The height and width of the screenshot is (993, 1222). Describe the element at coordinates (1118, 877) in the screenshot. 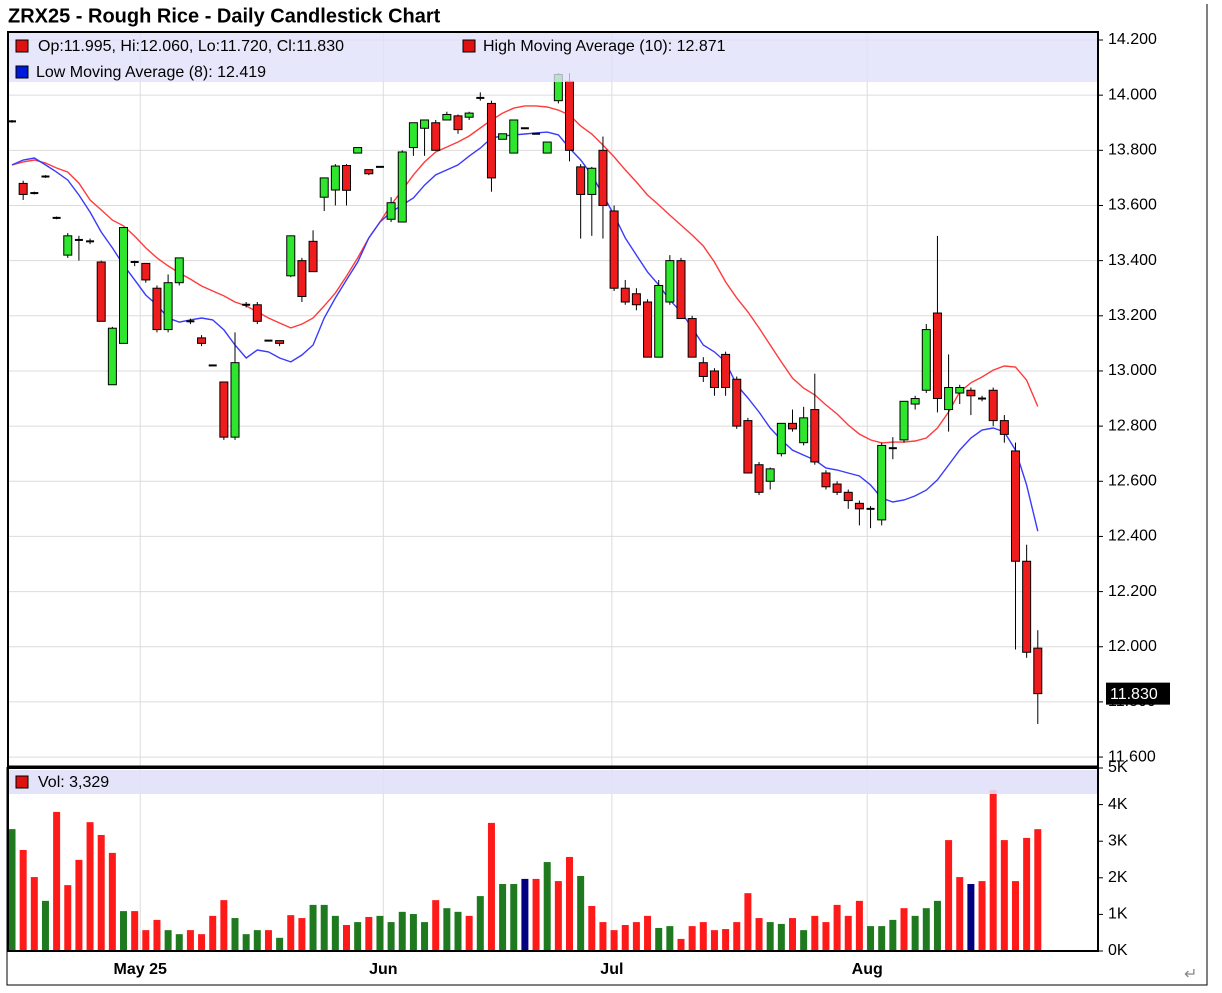

I see `y-tick-label: 2K` at that location.